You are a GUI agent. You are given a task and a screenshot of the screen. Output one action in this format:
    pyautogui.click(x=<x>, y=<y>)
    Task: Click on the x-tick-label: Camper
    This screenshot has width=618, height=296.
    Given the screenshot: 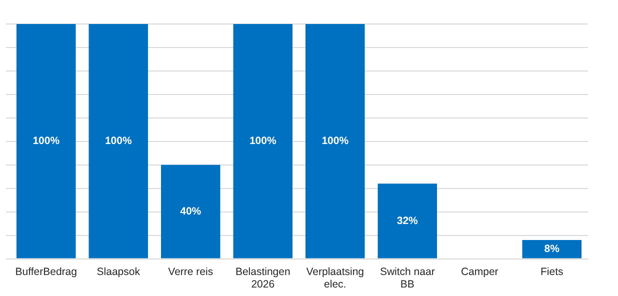 What is the action you would take?
    pyautogui.click(x=479, y=272)
    